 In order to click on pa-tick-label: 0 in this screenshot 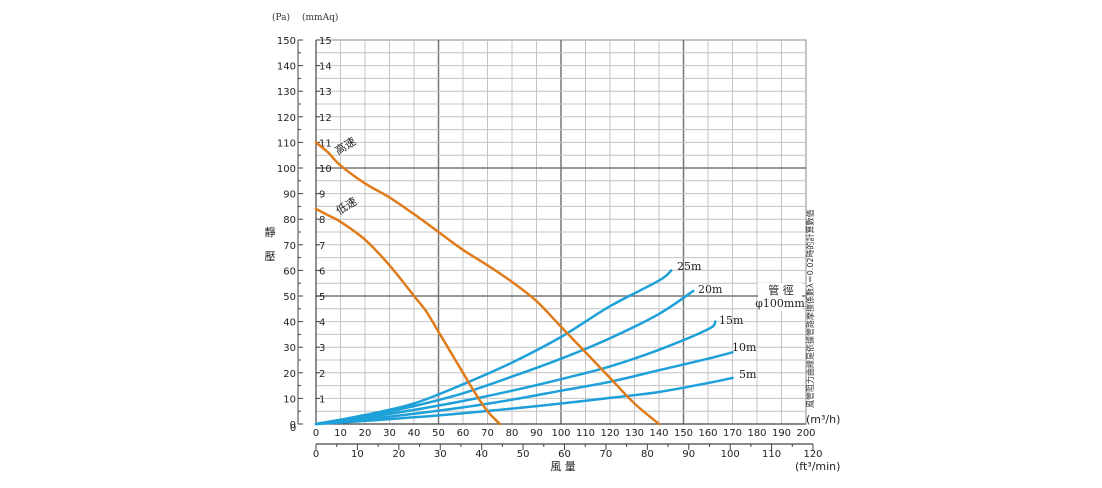, I will do `click(293, 425)`.